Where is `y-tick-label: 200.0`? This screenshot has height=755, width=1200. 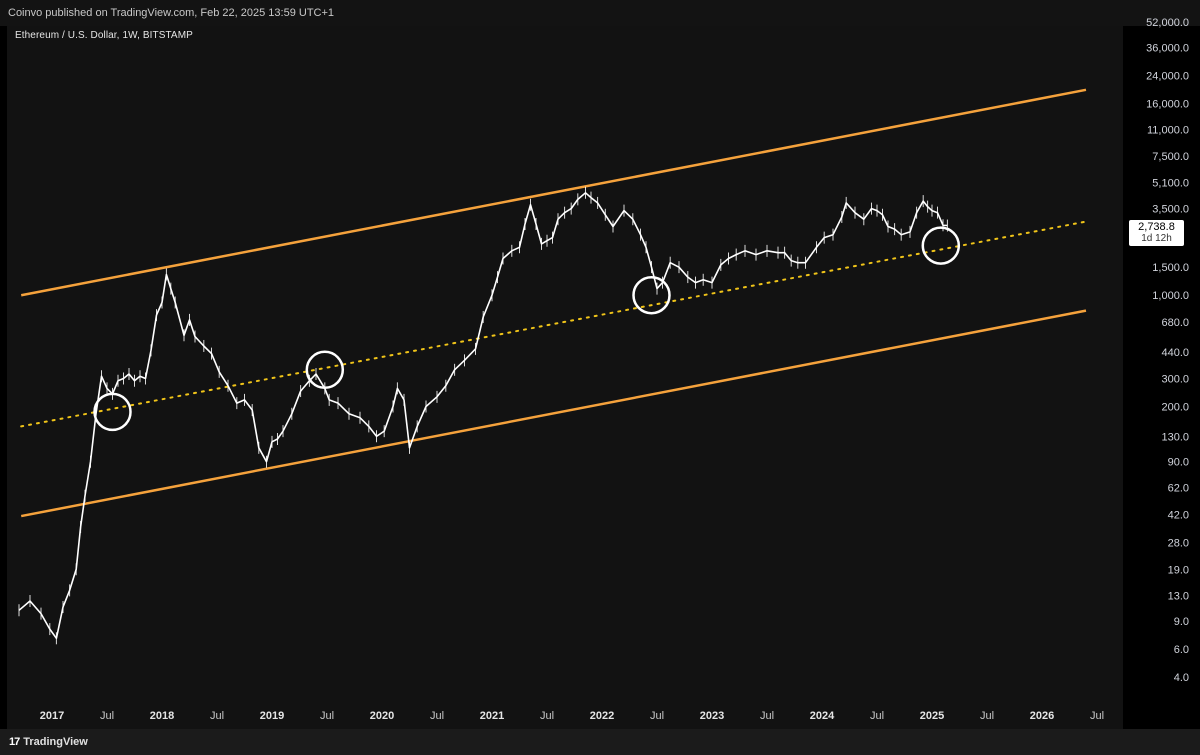
y-tick-label: 200.0 is located at coordinates (1175, 407).